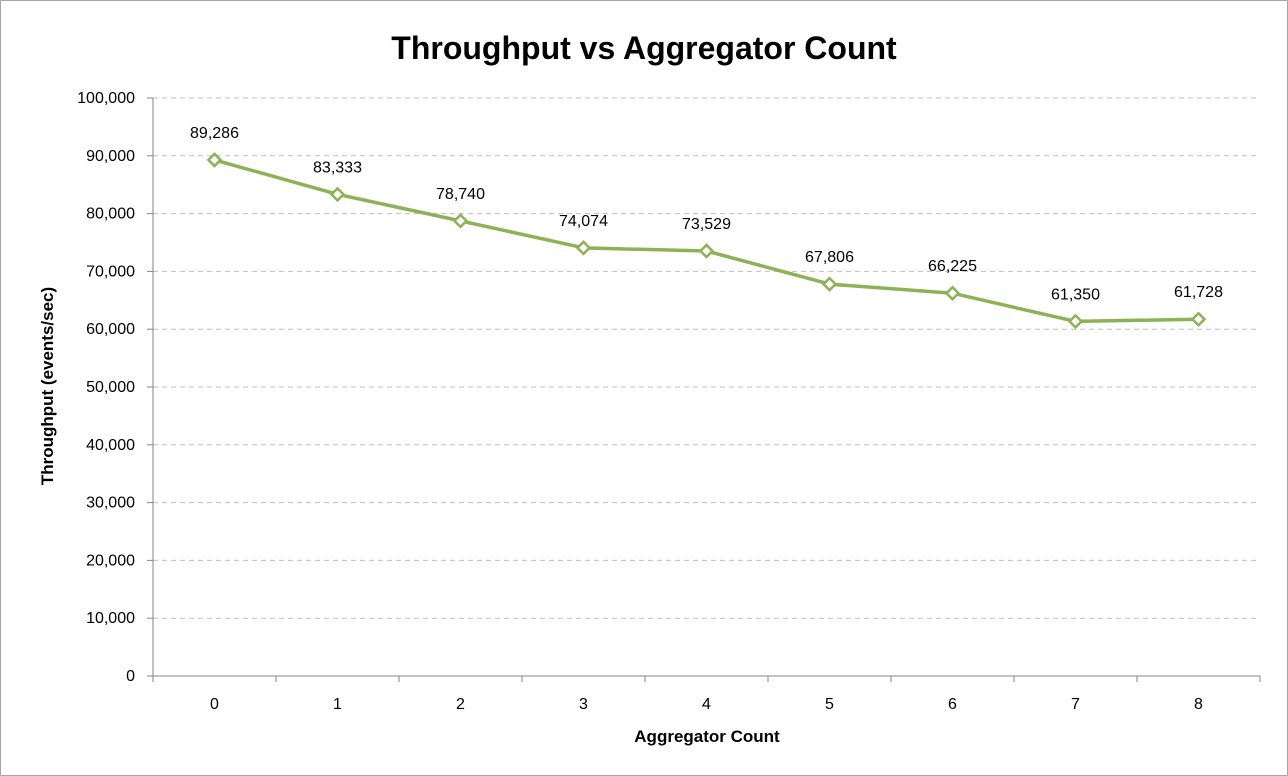 This screenshot has width=1288, height=776. What do you see at coordinates (583, 704) in the screenshot?
I see `x-tick-label: 3` at bounding box center [583, 704].